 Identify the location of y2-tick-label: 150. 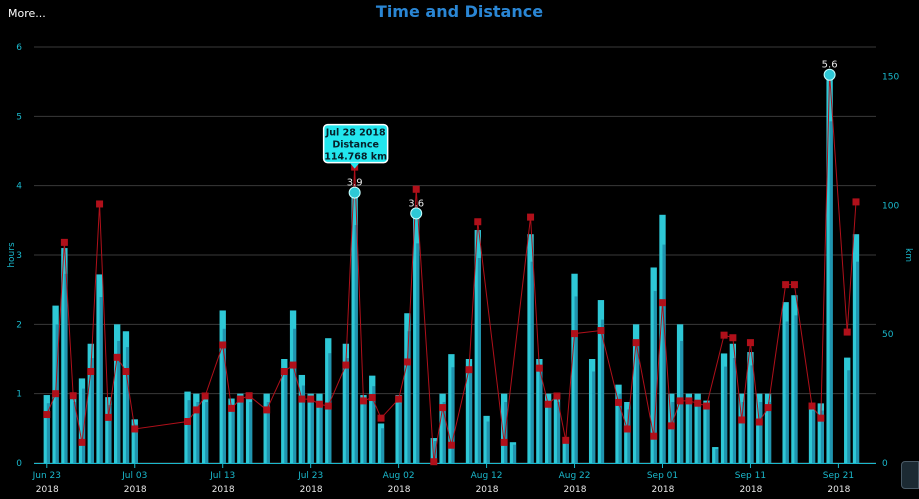
(890, 77).